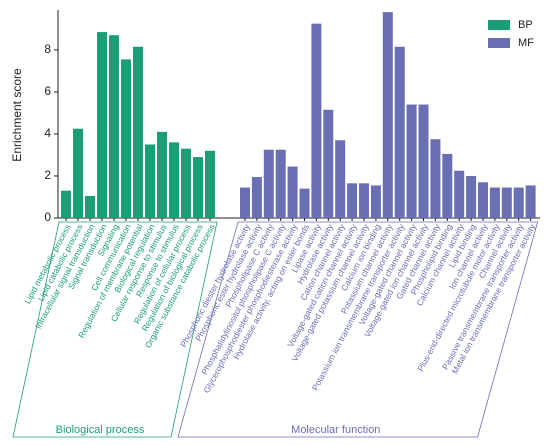  I want to click on y-tick-label: 8, so click(47, 49).